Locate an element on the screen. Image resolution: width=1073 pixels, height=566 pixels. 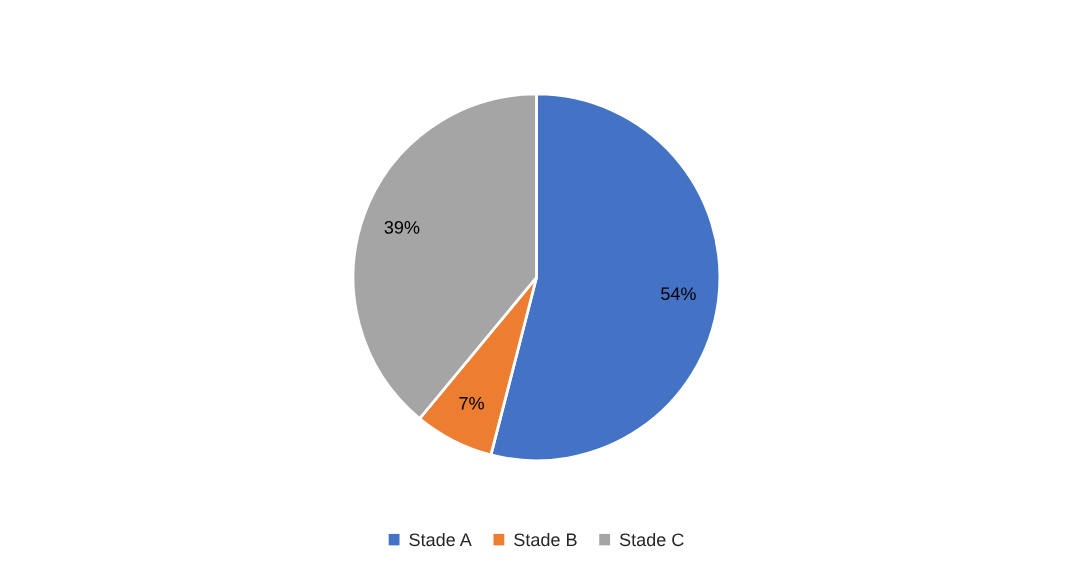
legend-label: Stade B is located at coordinates (545, 539).